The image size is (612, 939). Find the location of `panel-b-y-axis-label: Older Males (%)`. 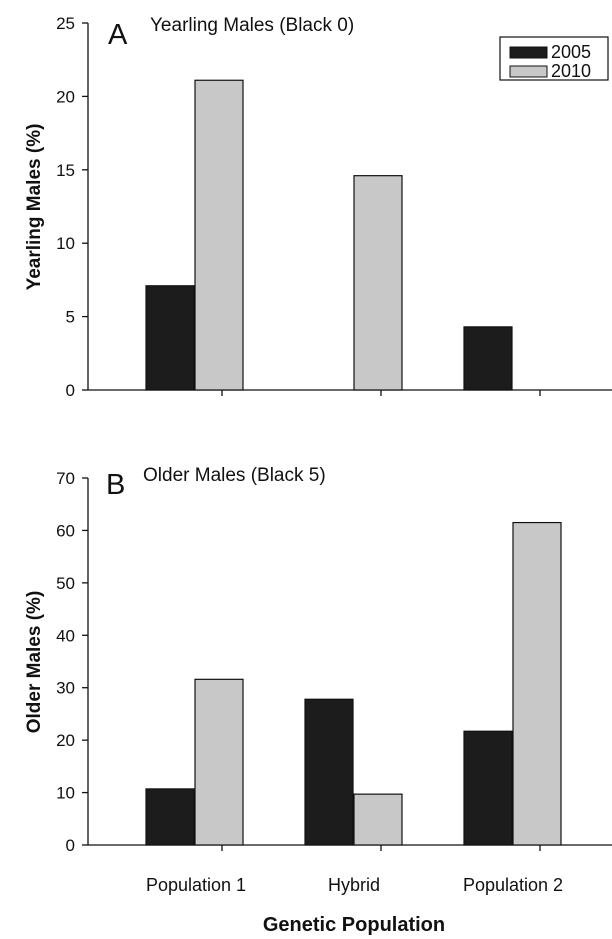

panel-b-y-axis-label: Older Males (%) is located at coordinates (34, 662).